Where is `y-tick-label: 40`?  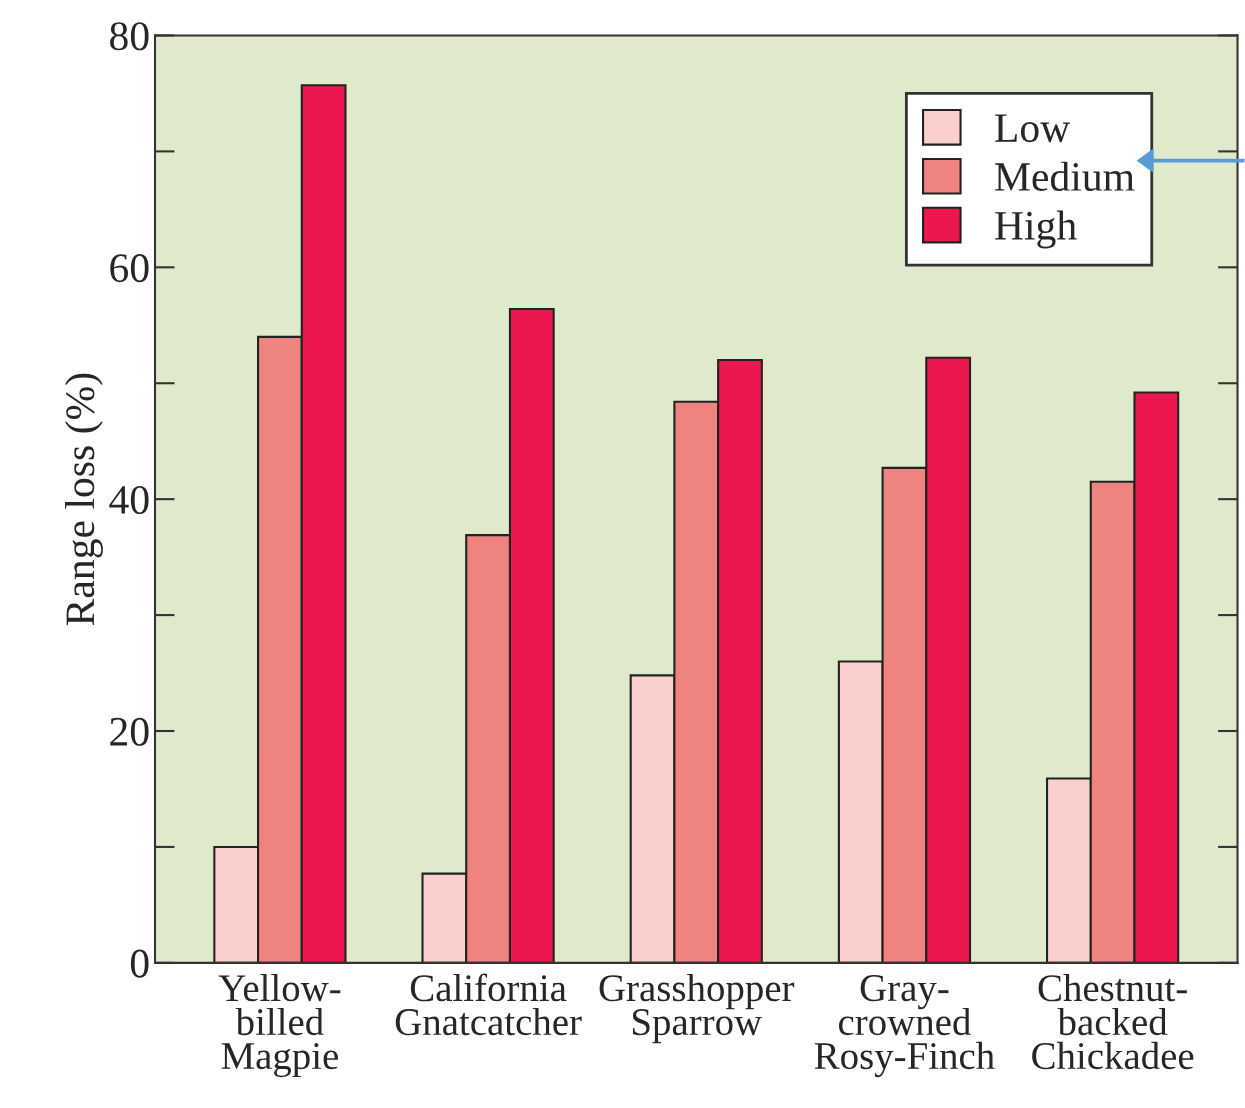
y-tick-label: 40 is located at coordinates (129, 500).